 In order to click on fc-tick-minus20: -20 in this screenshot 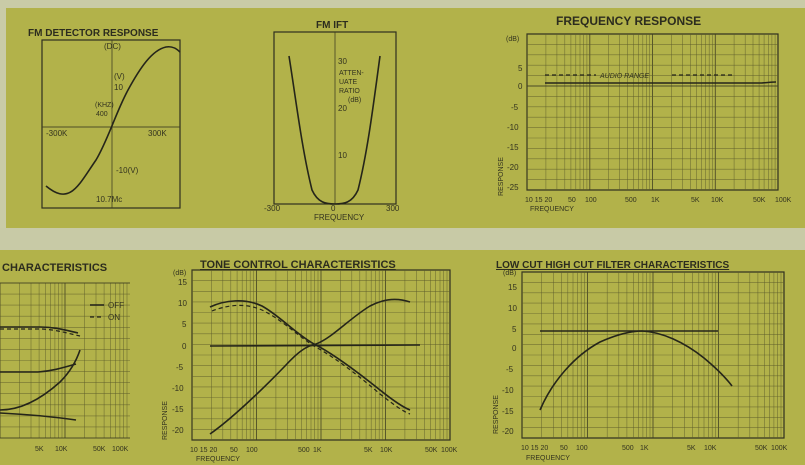, I will do `click(508, 431)`.